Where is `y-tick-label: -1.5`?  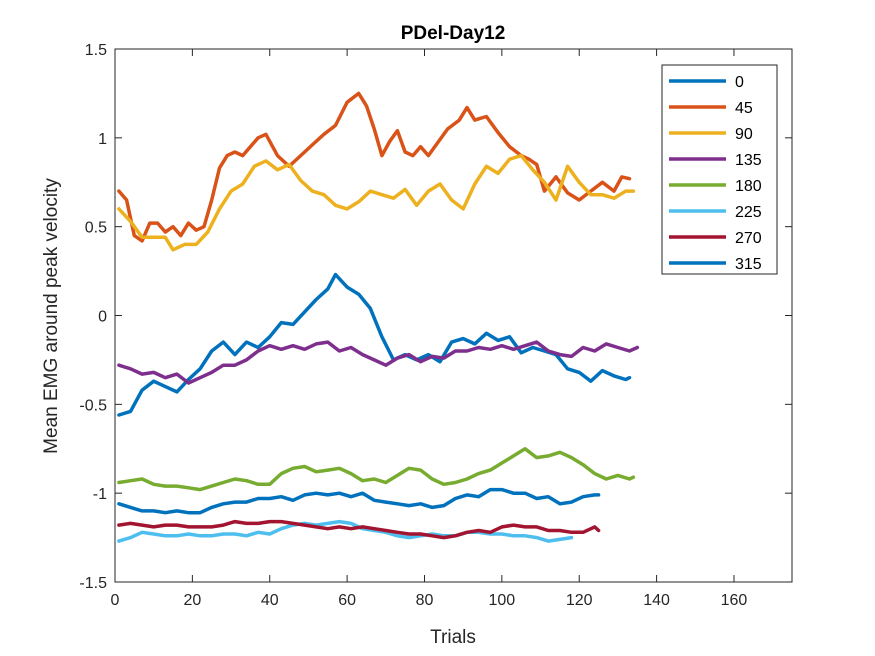 y-tick-label: -1.5 is located at coordinates (93, 583).